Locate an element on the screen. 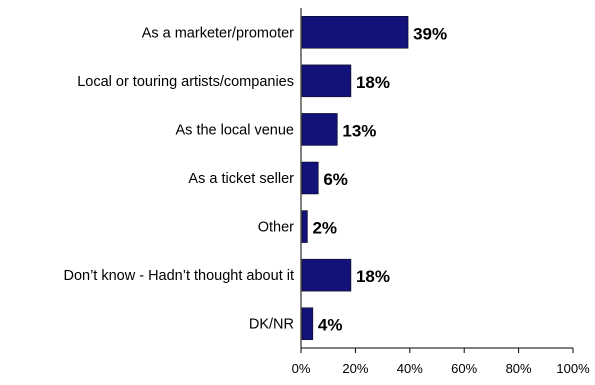  category-label: DK/NR is located at coordinates (271, 325).